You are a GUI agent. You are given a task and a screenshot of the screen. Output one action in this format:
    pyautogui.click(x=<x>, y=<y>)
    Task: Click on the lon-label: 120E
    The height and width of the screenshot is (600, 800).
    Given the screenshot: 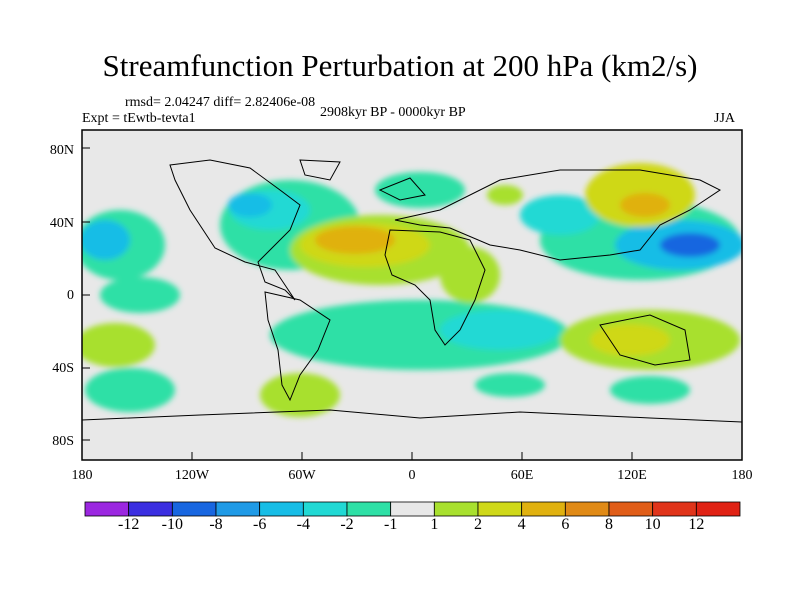 What is the action you would take?
    pyautogui.click(x=632, y=475)
    